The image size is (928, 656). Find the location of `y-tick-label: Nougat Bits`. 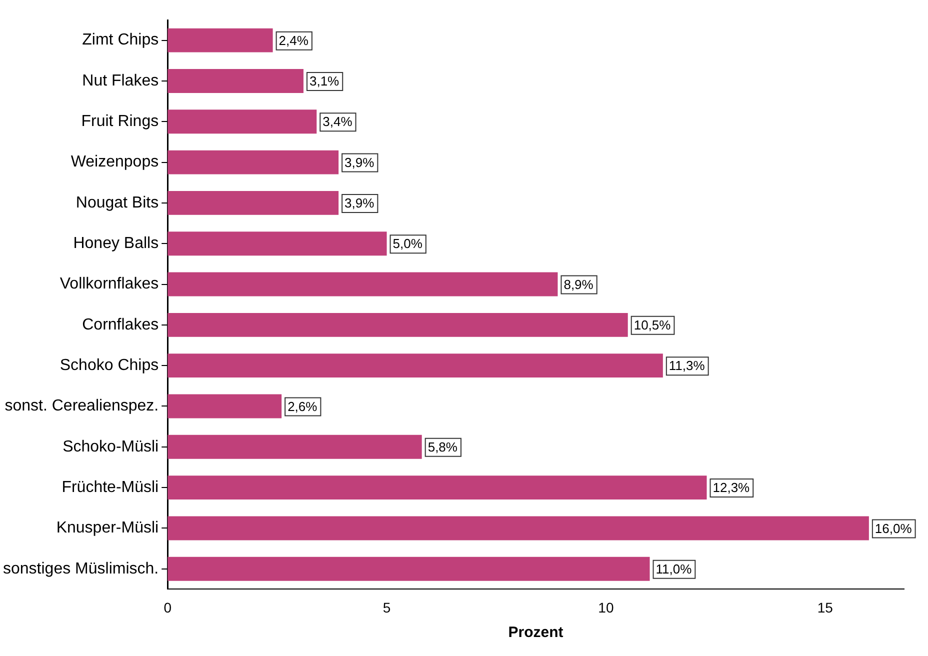

y-tick-label: Nougat Bits is located at coordinates (117, 203).